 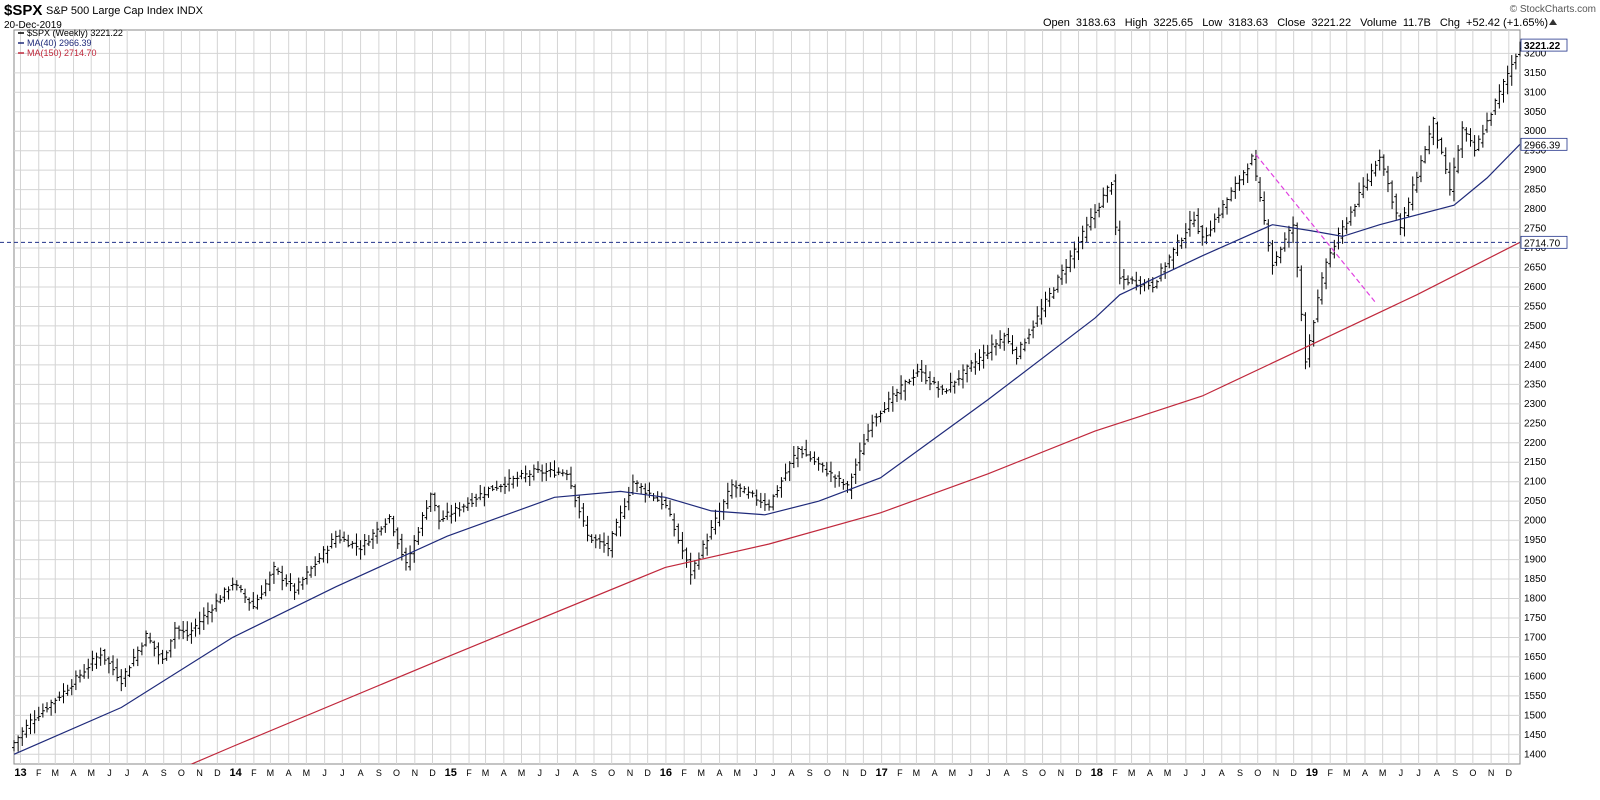 I want to click on y-tick-label: 2550, so click(x=1535, y=306).